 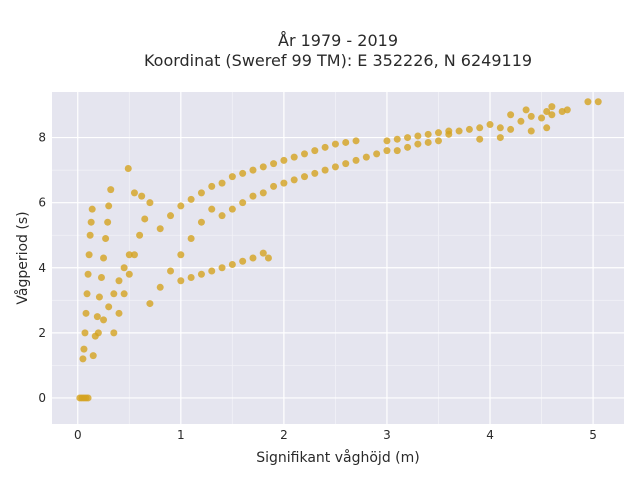 I want to click on x-tick-label: 3, so click(x=387, y=435).